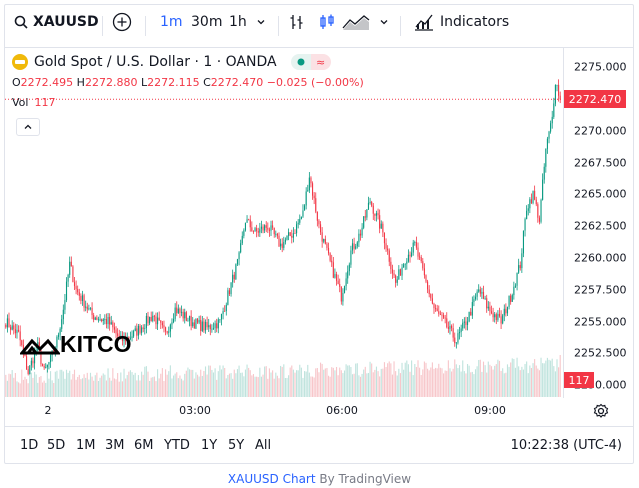 This screenshot has width=639, height=488. I want to click on bars-icon, so click(296, 22).